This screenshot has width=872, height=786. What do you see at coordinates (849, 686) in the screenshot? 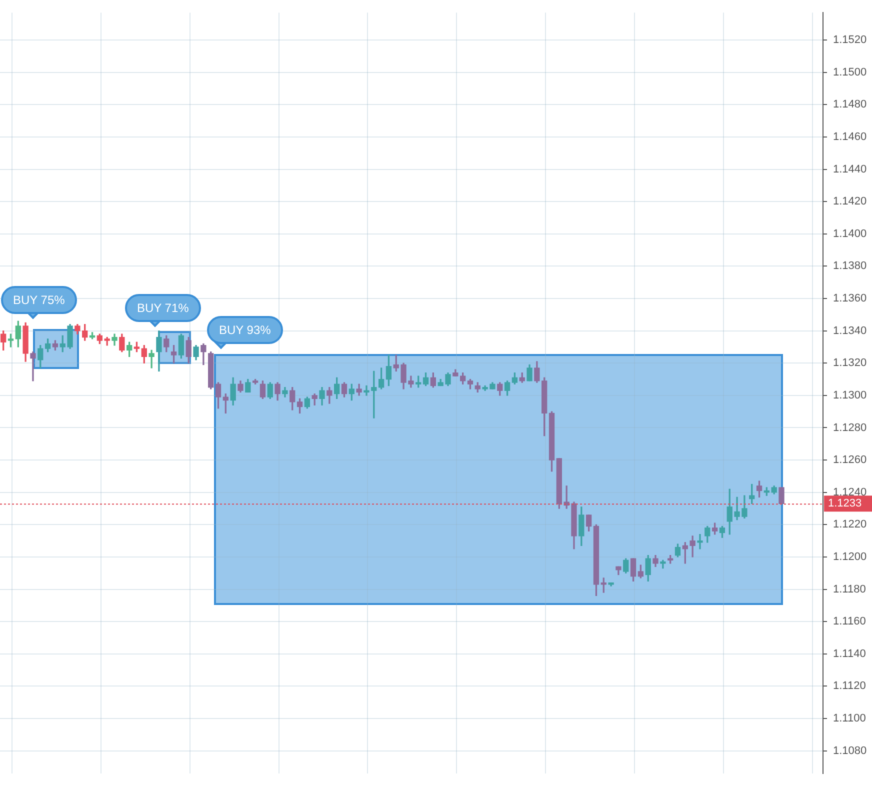
I see `y-tick-label: 1.1120` at bounding box center [849, 686].